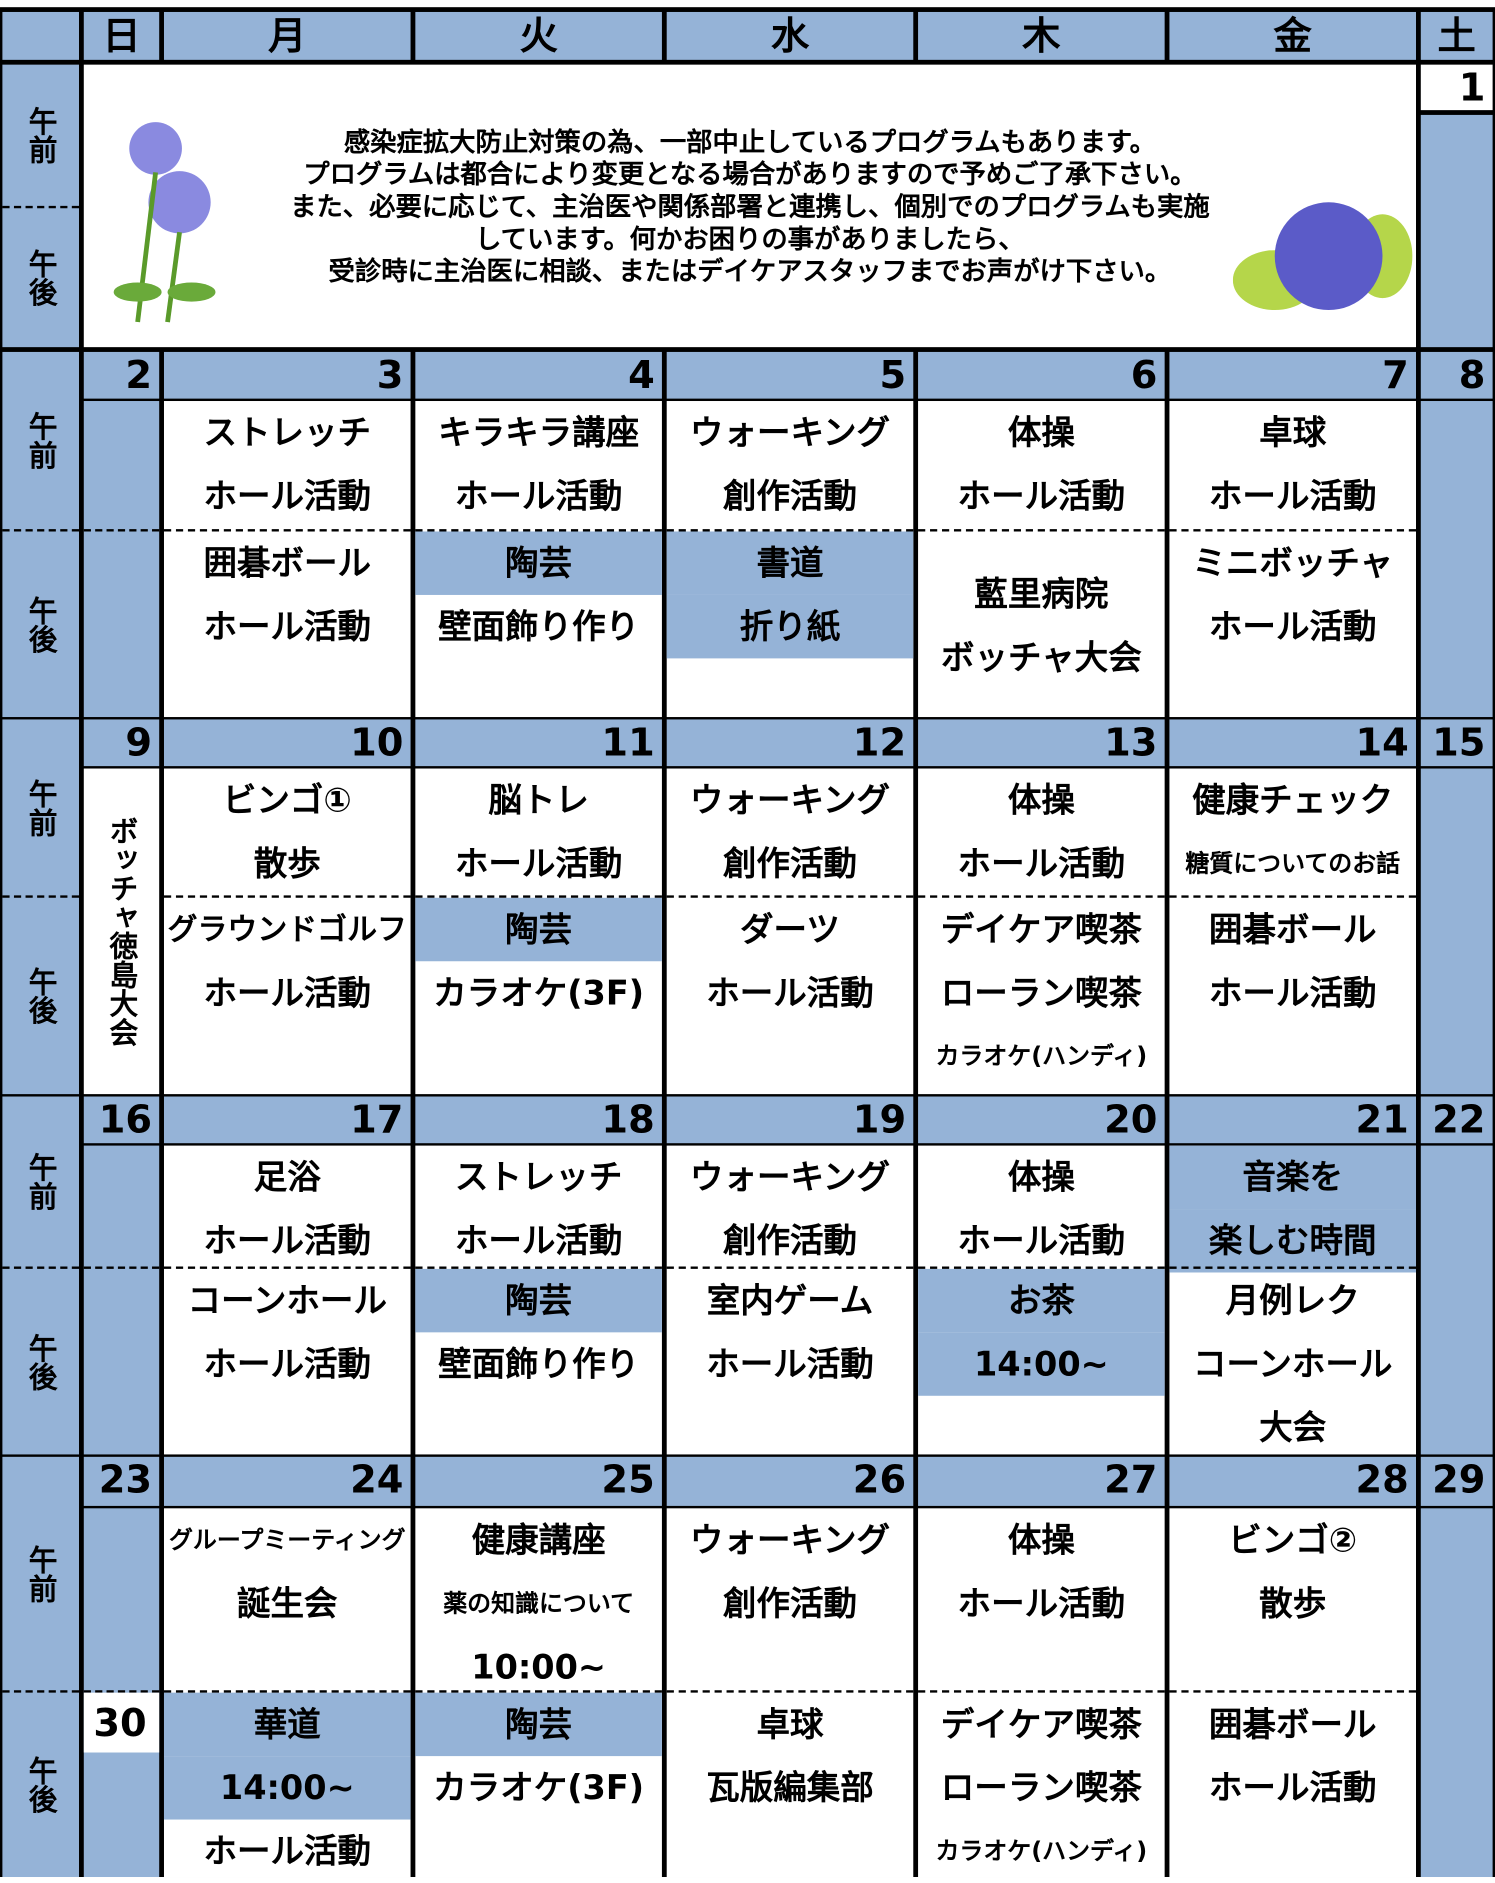 This screenshot has width=1495, height=1883. I want to click on date-number: 10, so click(377, 742).